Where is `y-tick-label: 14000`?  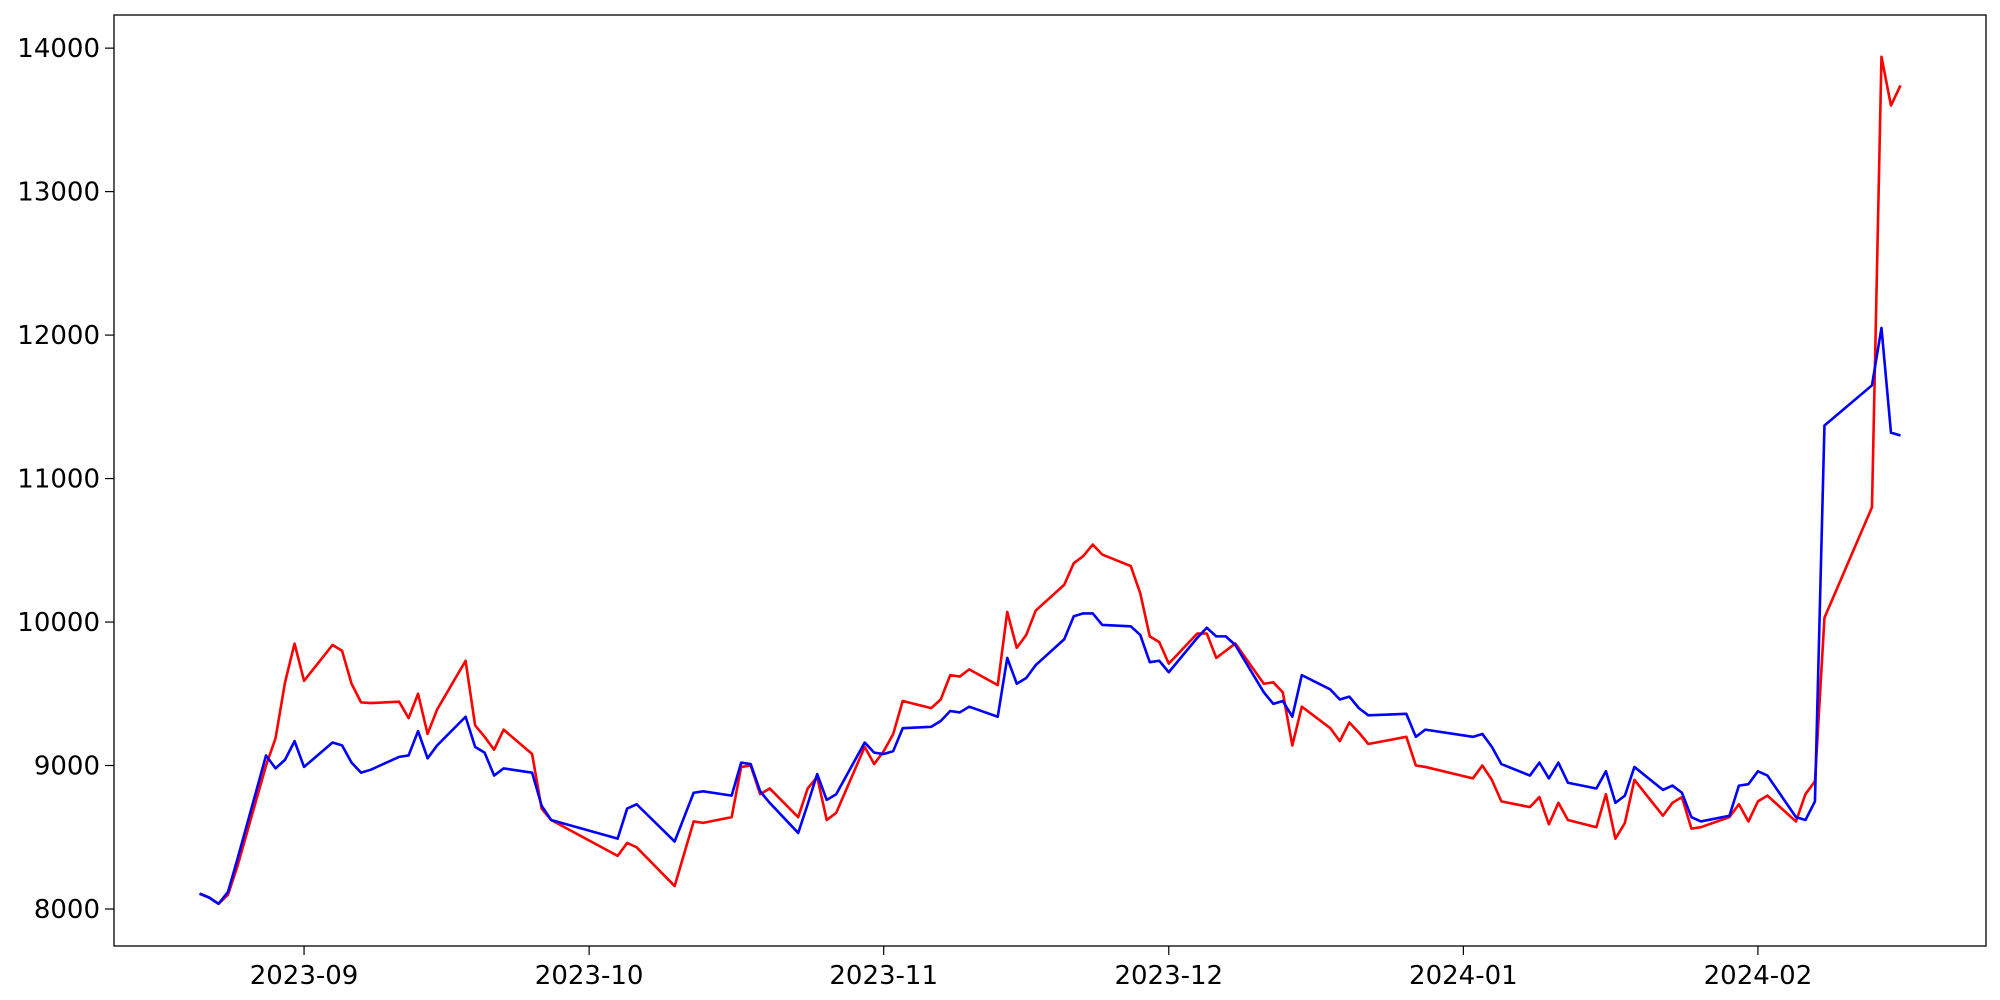
y-tick-label: 14000 is located at coordinates (58, 49).